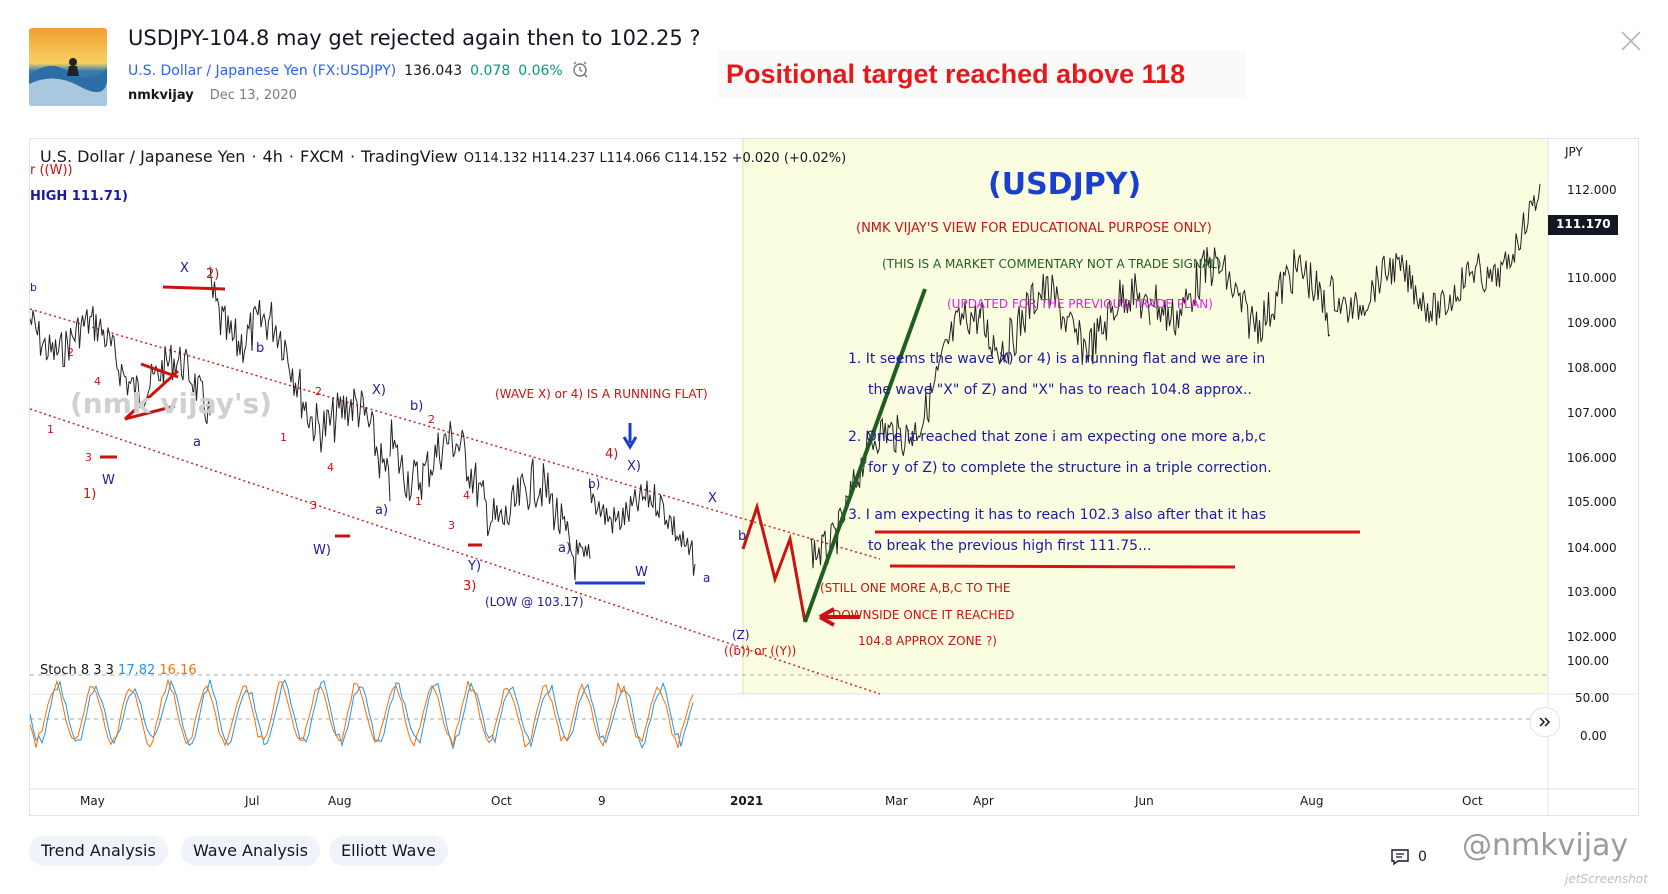 The height and width of the screenshot is (894, 1668). What do you see at coordinates (896, 801) in the screenshot?
I see `time-tick: Mar` at bounding box center [896, 801].